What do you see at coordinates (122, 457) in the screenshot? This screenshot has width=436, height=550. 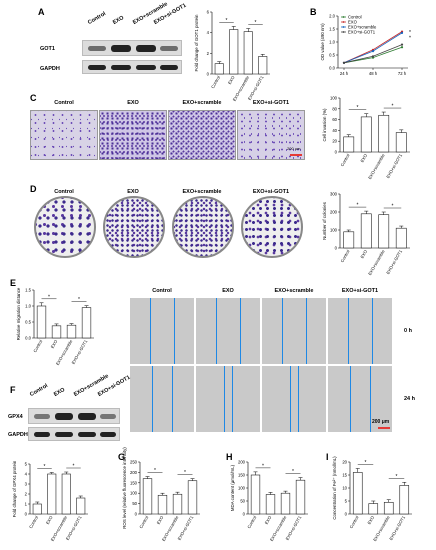 I see `panel-g-letter: G` at bounding box center [122, 457].